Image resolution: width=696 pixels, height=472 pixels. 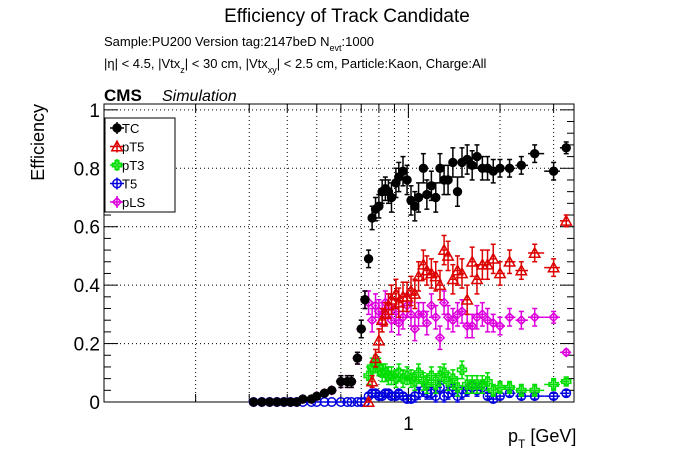 I want to click on legend: TC pT5 pT3 T5 pLS, so click(x=140, y=165).